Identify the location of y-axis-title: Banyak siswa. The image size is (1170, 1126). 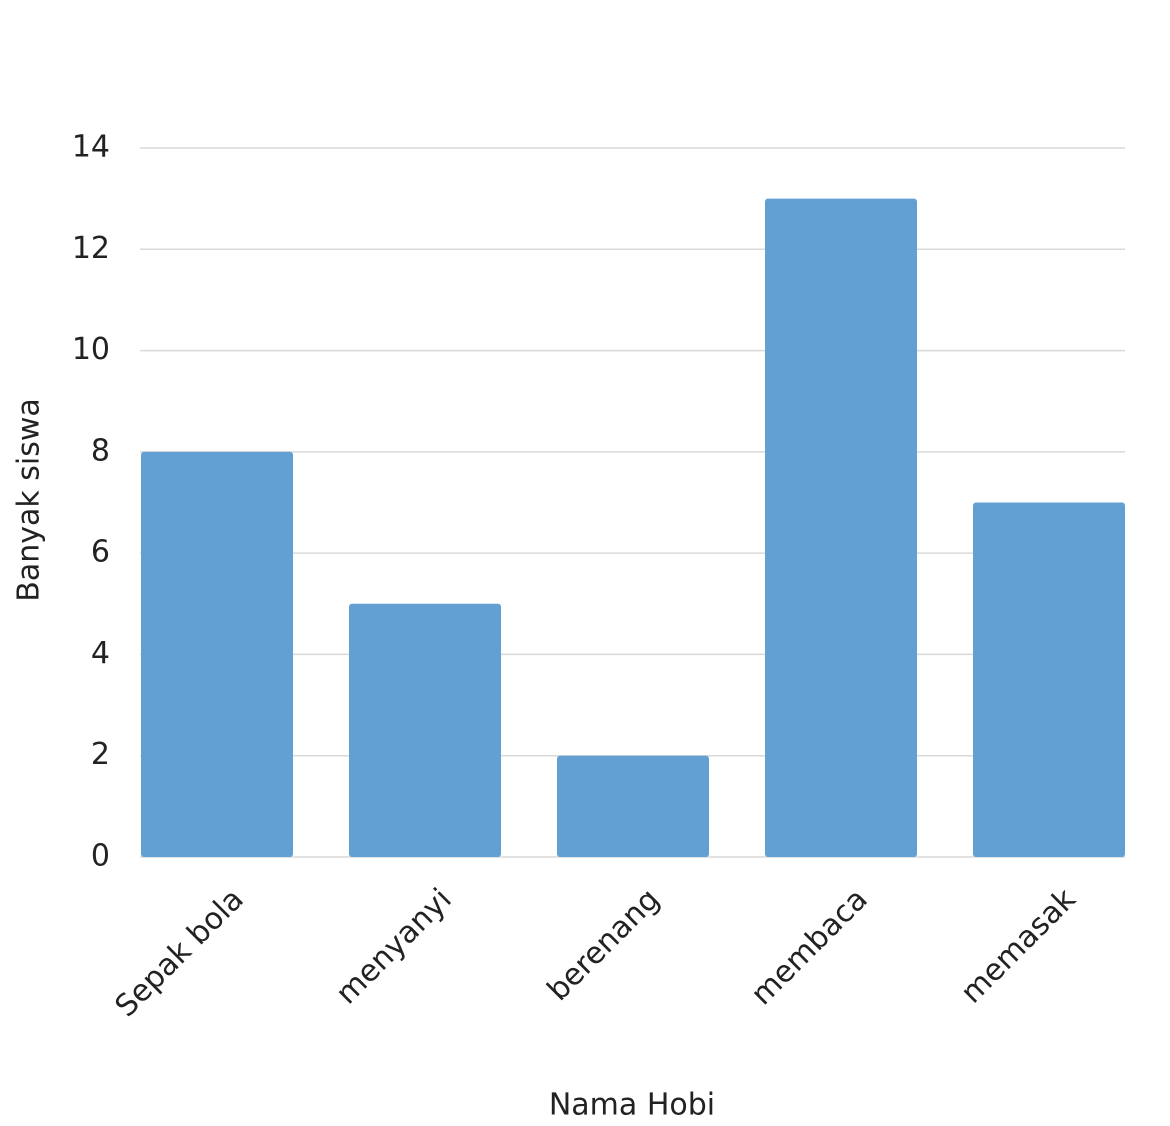
(29, 500).